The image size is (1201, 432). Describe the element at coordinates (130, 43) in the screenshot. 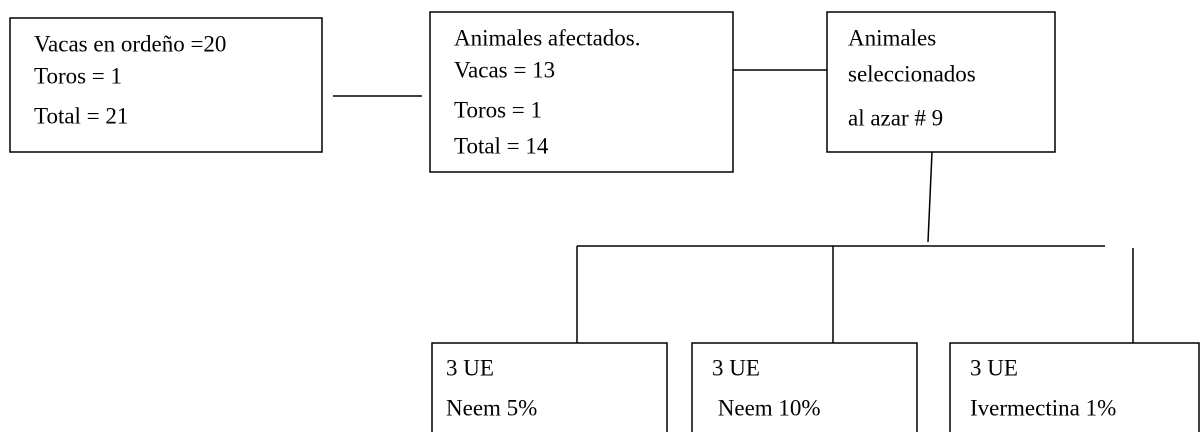

I see `node-text: Vacas en ordeño =20` at that location.